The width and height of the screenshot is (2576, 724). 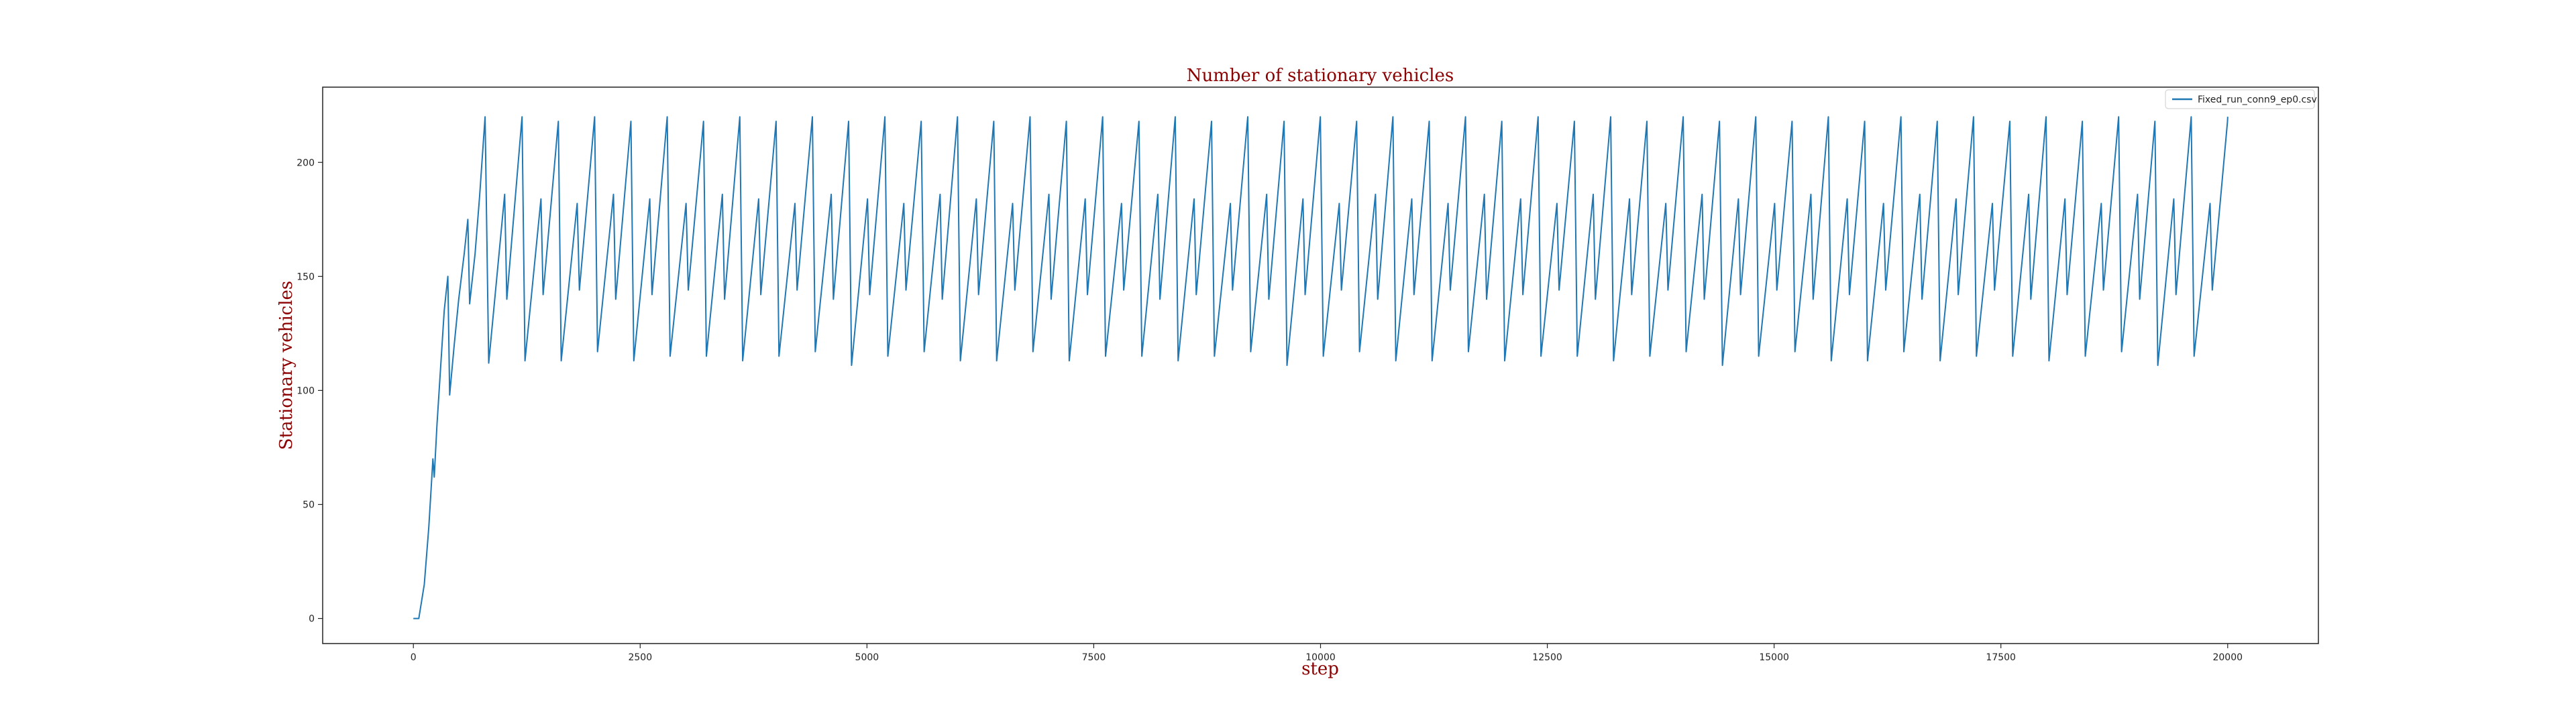 I want to click on y-tick-label: 50, so click(x=309, y=505).